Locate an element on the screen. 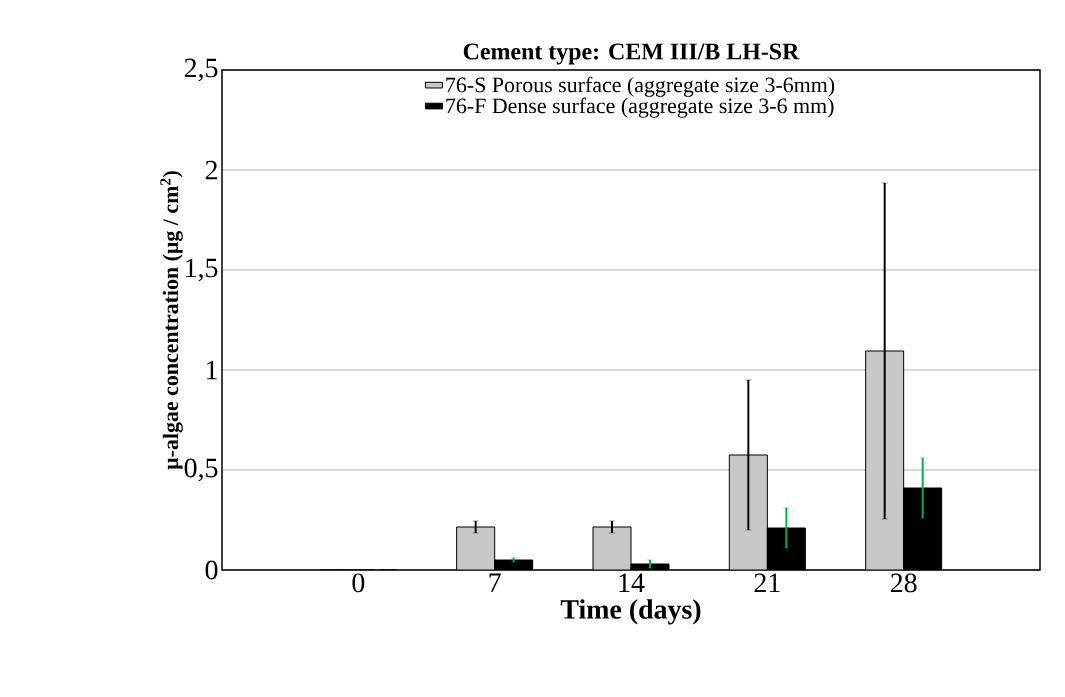  x-tick-label: 0 is located at coordinates (358, 583).